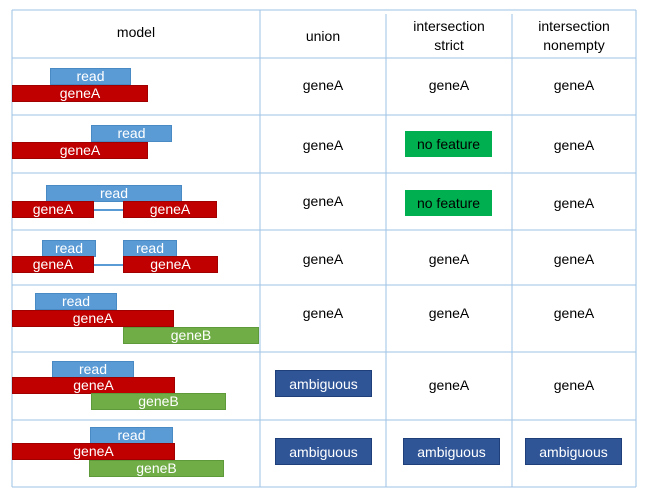 The width and height of the screenshot is (650, 500). What do you see at coordinates (574, 26) in the screenshot?
I see `header-nonempty-line1: intersection` at bounding box center [574, 26].